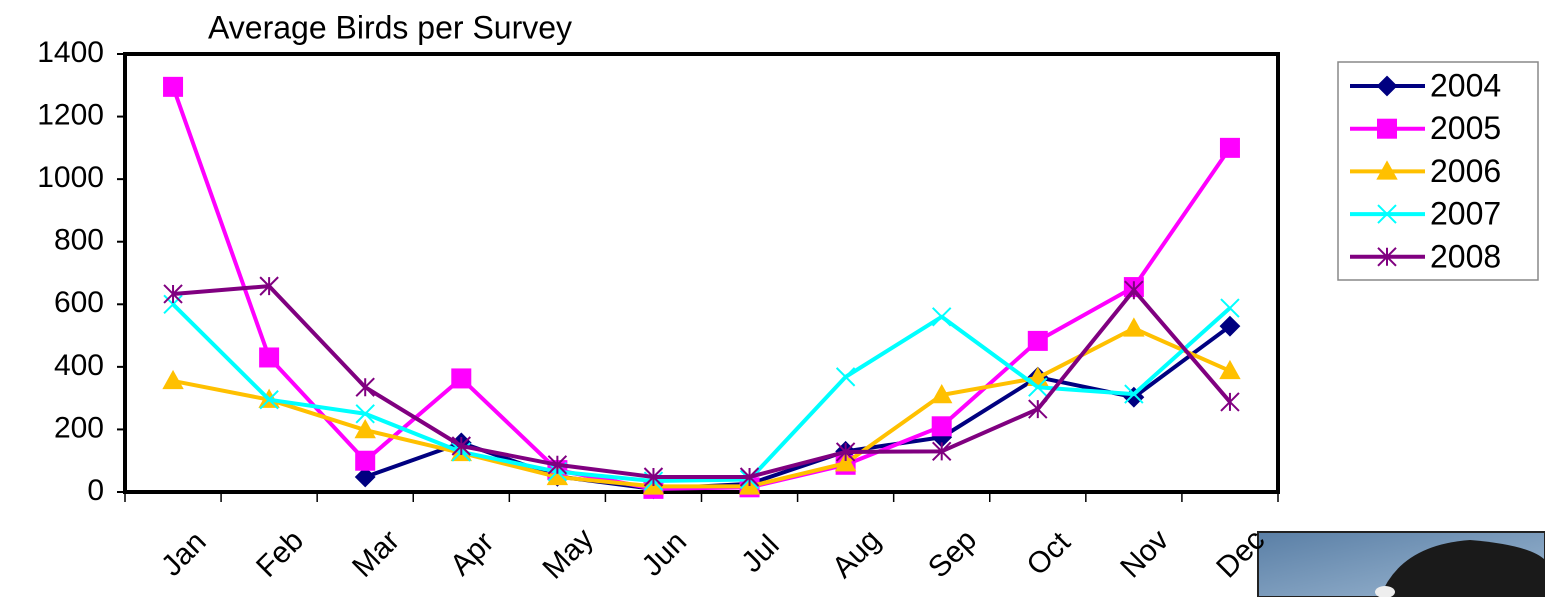 Image resolution: width=1545 pixels, height=597 pixels. What do you see at coordinates (79, 427) in the screenshot?
I see `y-tick-label: 200` at bounding box center [79, 427].